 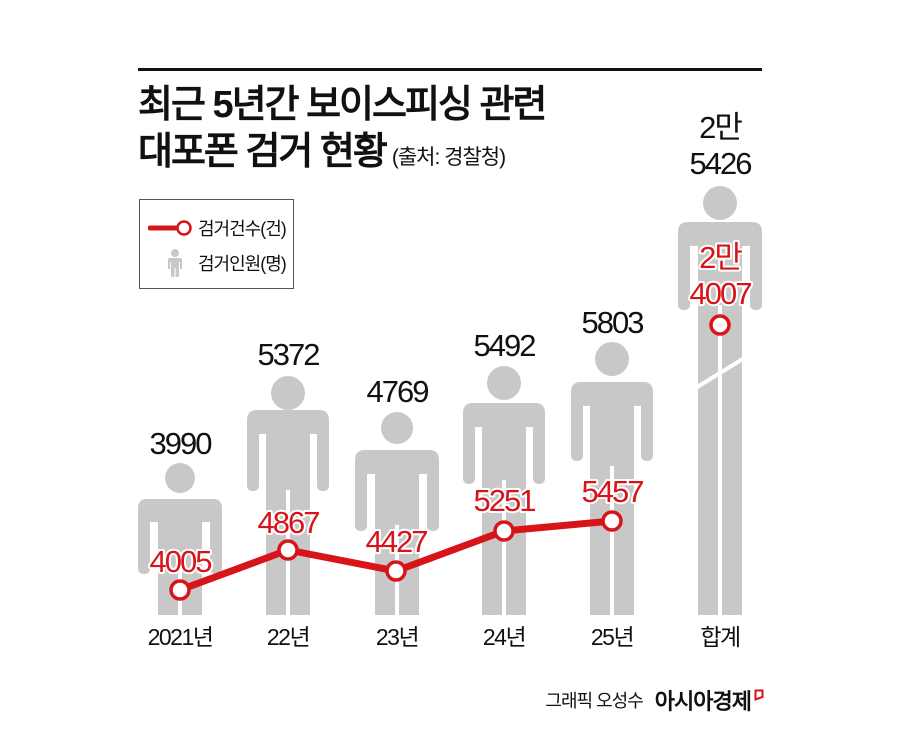 What do you see at coordinates (703, 701) in the screenshot?
I see `brand-logo-text: 아시아경제` at bounding box center [703, 701].